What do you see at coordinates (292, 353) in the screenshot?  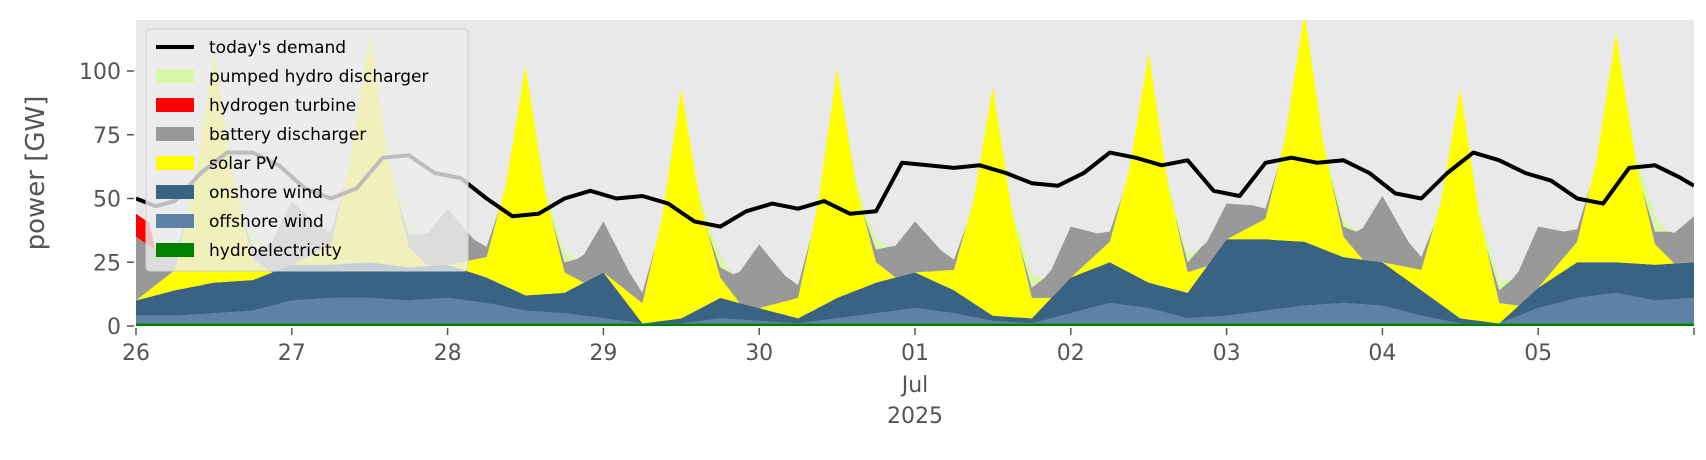 I see `x-tick-label: 27` at bounding box center [292, 353].